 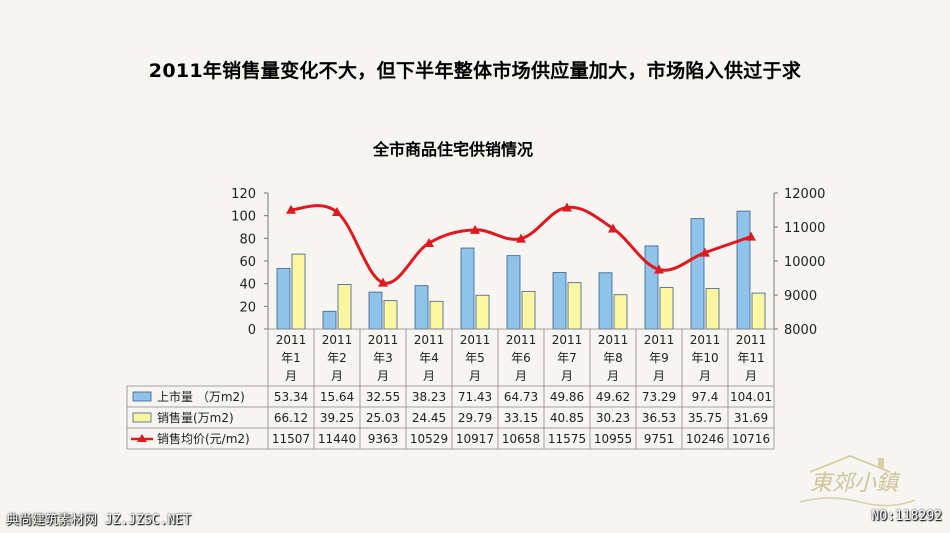 What do you see at coordinates (613, 439) in the screenshot?
I see `data-label: 10955` at bounding box center [613, 439].